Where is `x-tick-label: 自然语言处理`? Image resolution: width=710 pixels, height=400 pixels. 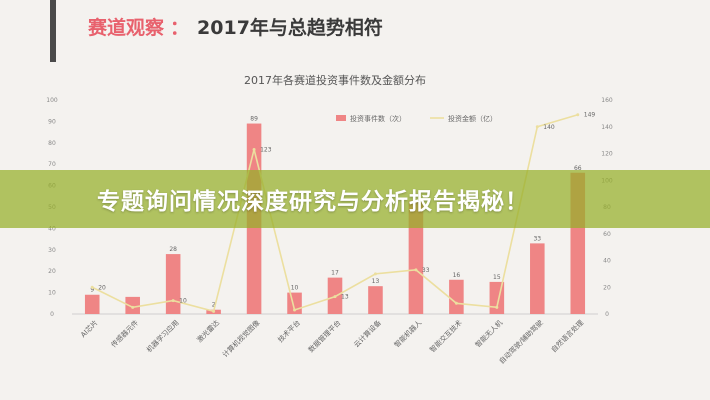
x-tick-label: 自然语言处理 is located at coordinates (567, 336).